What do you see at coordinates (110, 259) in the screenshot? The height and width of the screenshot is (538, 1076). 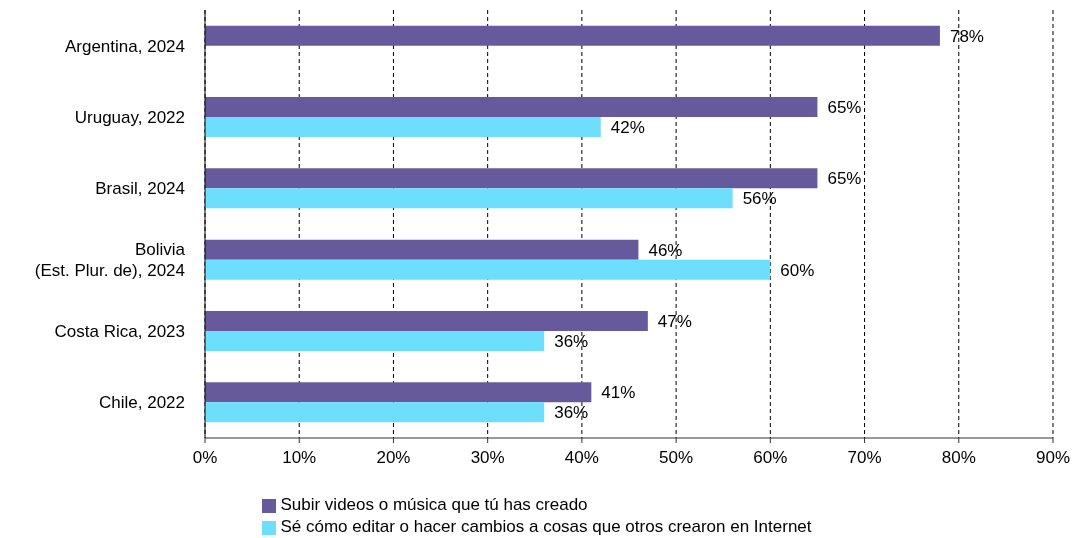 I see `y-tick-label: Bolivia (Est. Plur. de), 2024` at bounding box center [110, 259].